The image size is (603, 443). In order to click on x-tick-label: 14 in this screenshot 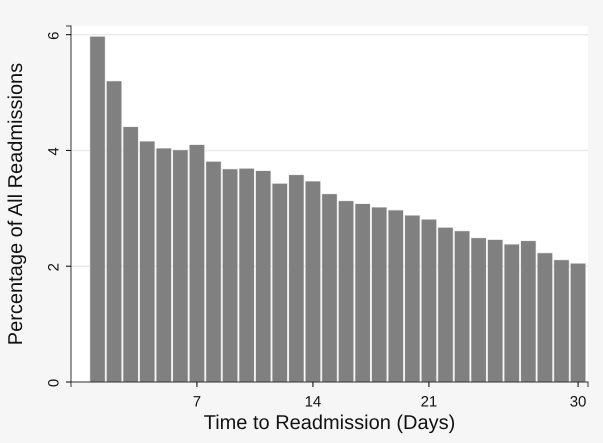, I will do `click(313, 402)`.